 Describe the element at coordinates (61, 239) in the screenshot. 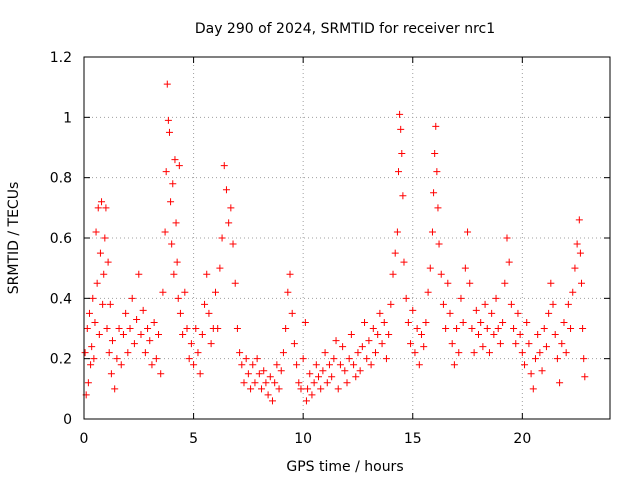

I see `y-tick-labels: 0 0.2 0.4 0.6 0.8 1 1.2` at that location.